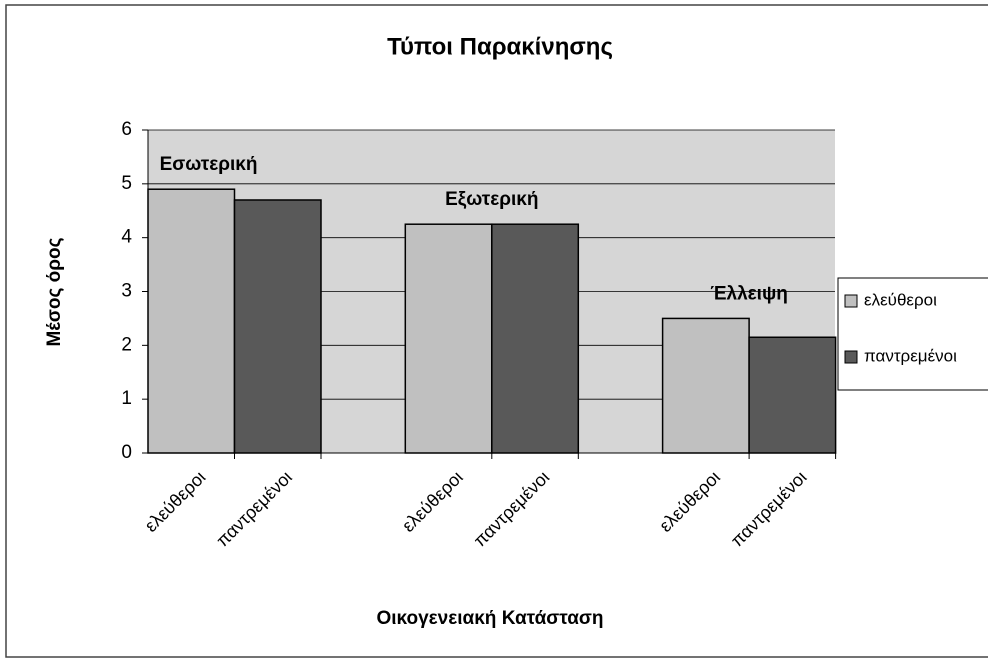  What do you see at coordinates (910, 355) in the screenshot?
I see `legend-label: παντρεμένοι` at bounding box center [910, 355].